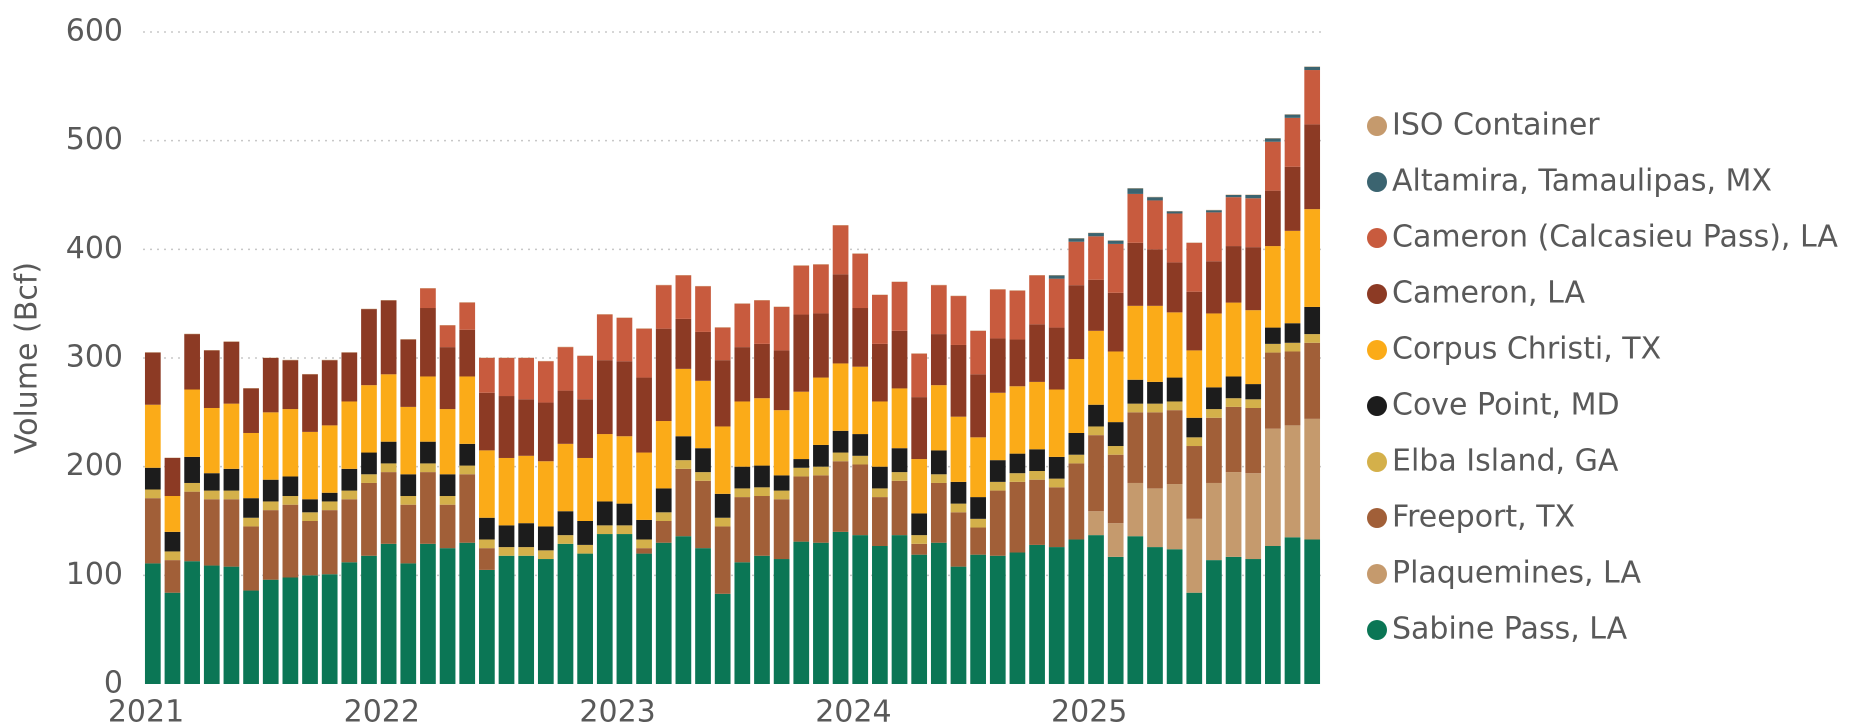 This screenshot has height=726, width=1876. What do you see at coordinates (1089, 710) in the screenshot?
I see `x-tick-label: 2025` at bounding box center [1089, 710].